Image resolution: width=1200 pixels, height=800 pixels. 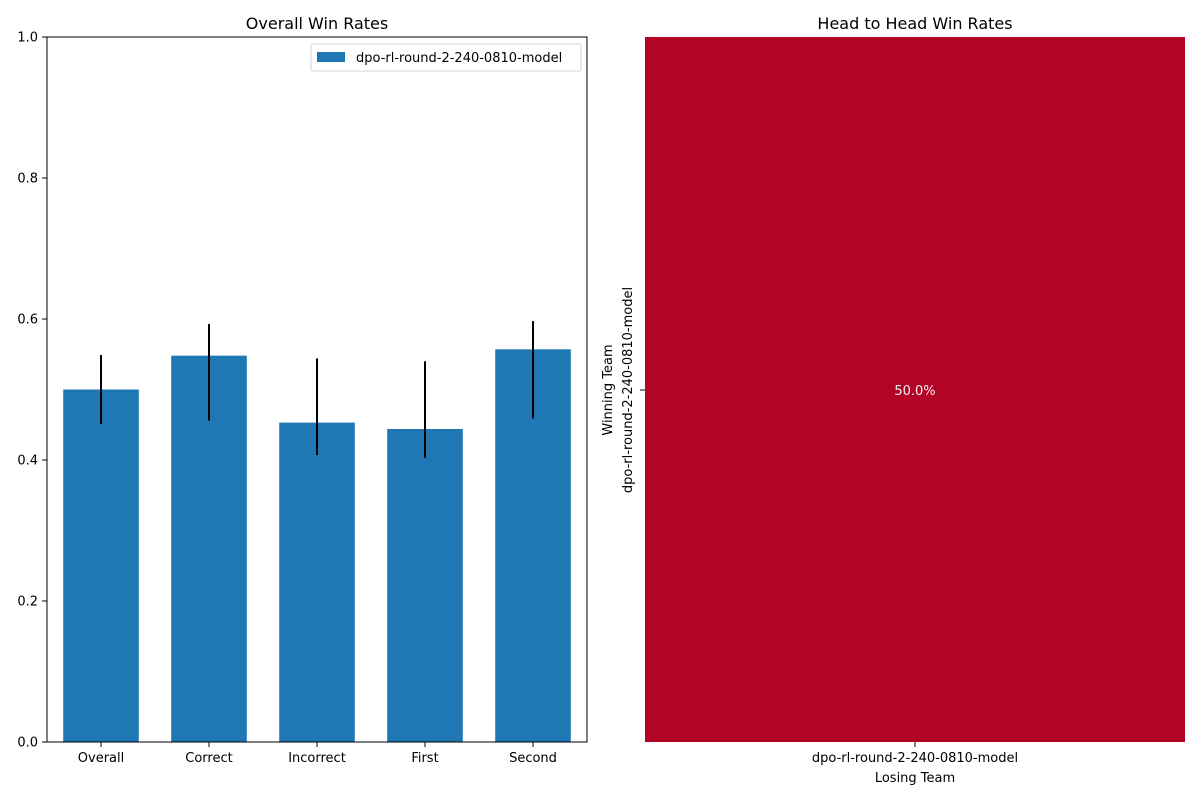 I want to click on heatmap-cell-label: 50.0%, so click(x=914, y=391).